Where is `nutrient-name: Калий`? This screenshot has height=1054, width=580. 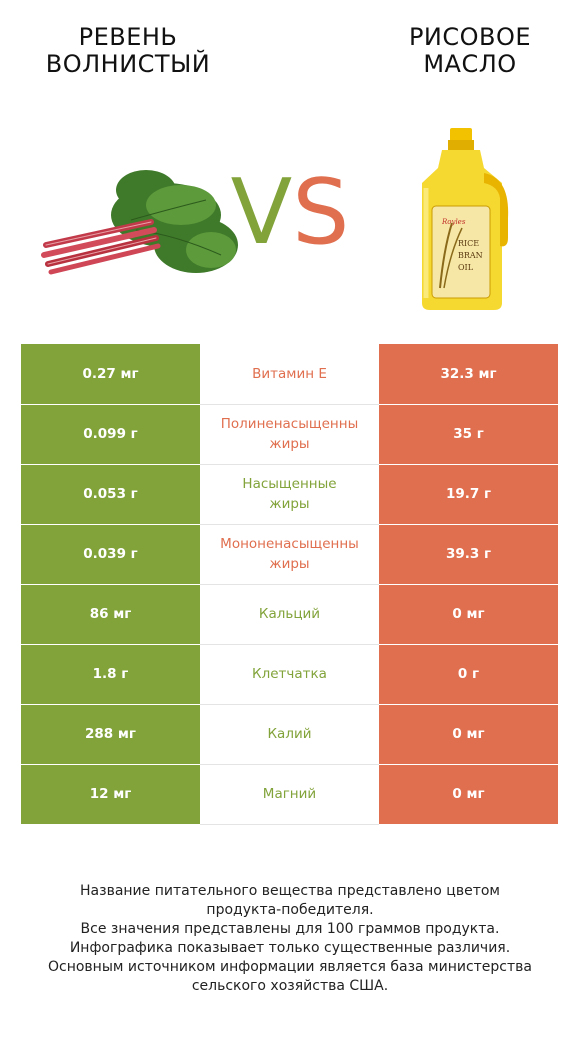 nutrient-name: Калий is located at coordinates (289, 734).